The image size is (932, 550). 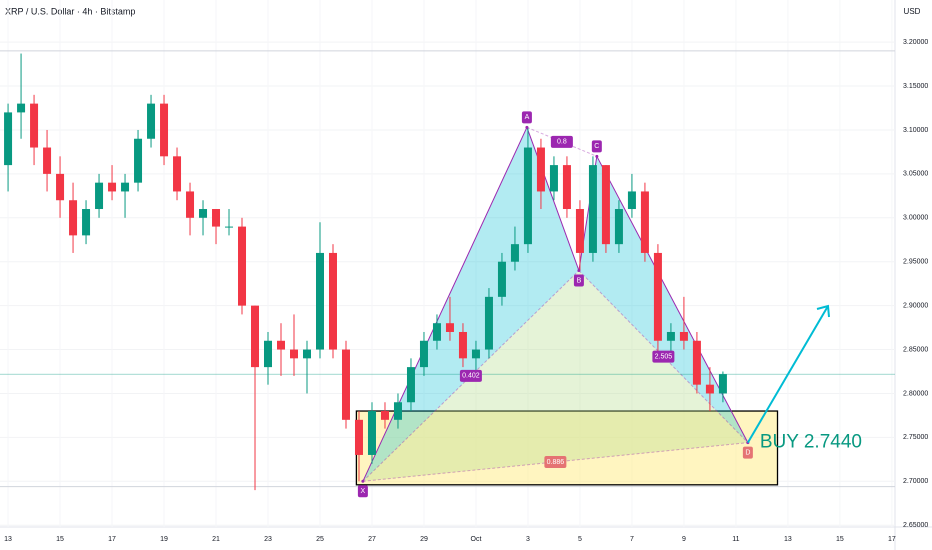 I want to click on pattern-label: X, so click(x=363, y=491).